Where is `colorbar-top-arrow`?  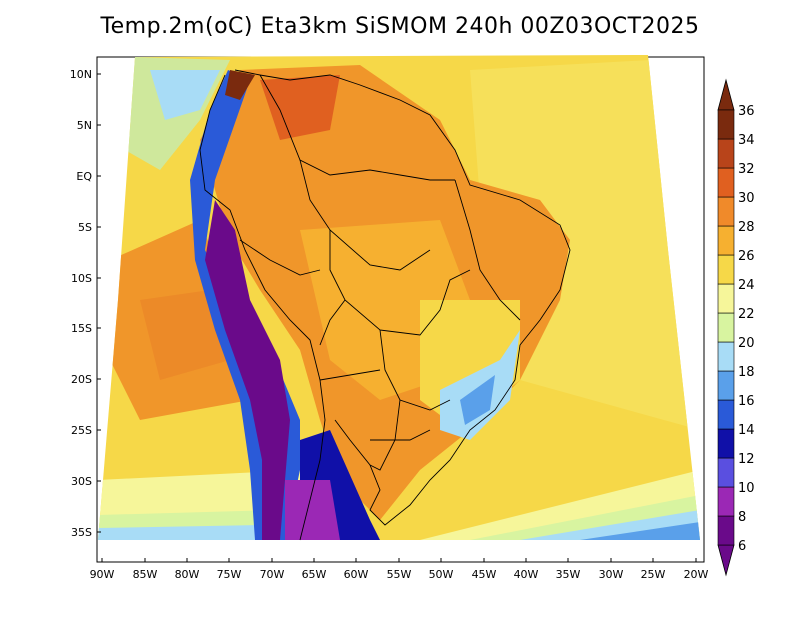
colorbar-top-arrow is located at coordinates (726, 94).